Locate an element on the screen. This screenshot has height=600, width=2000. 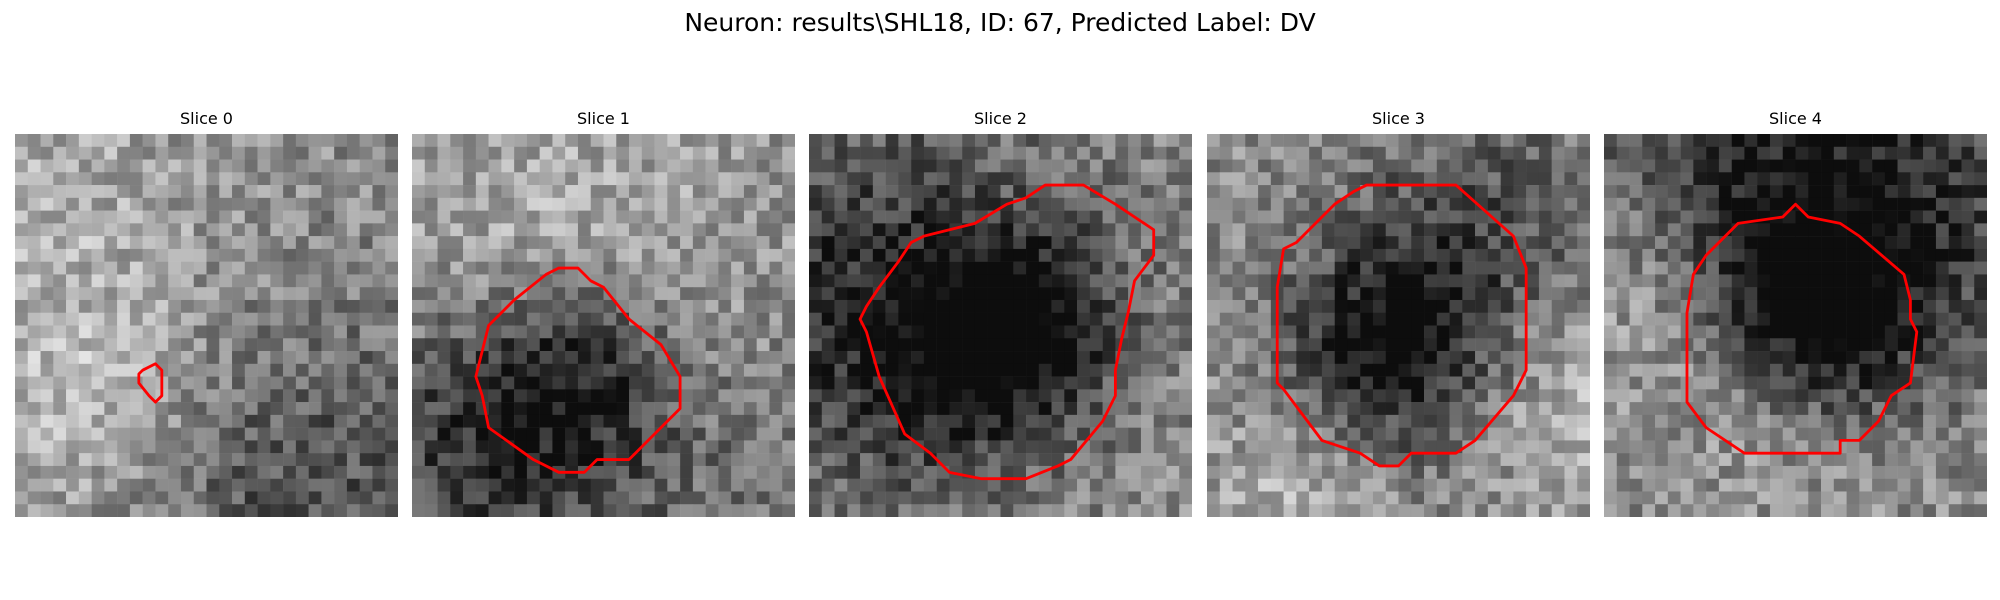
slice-title-1: Slice 1 is located at coordinates (603, 118).